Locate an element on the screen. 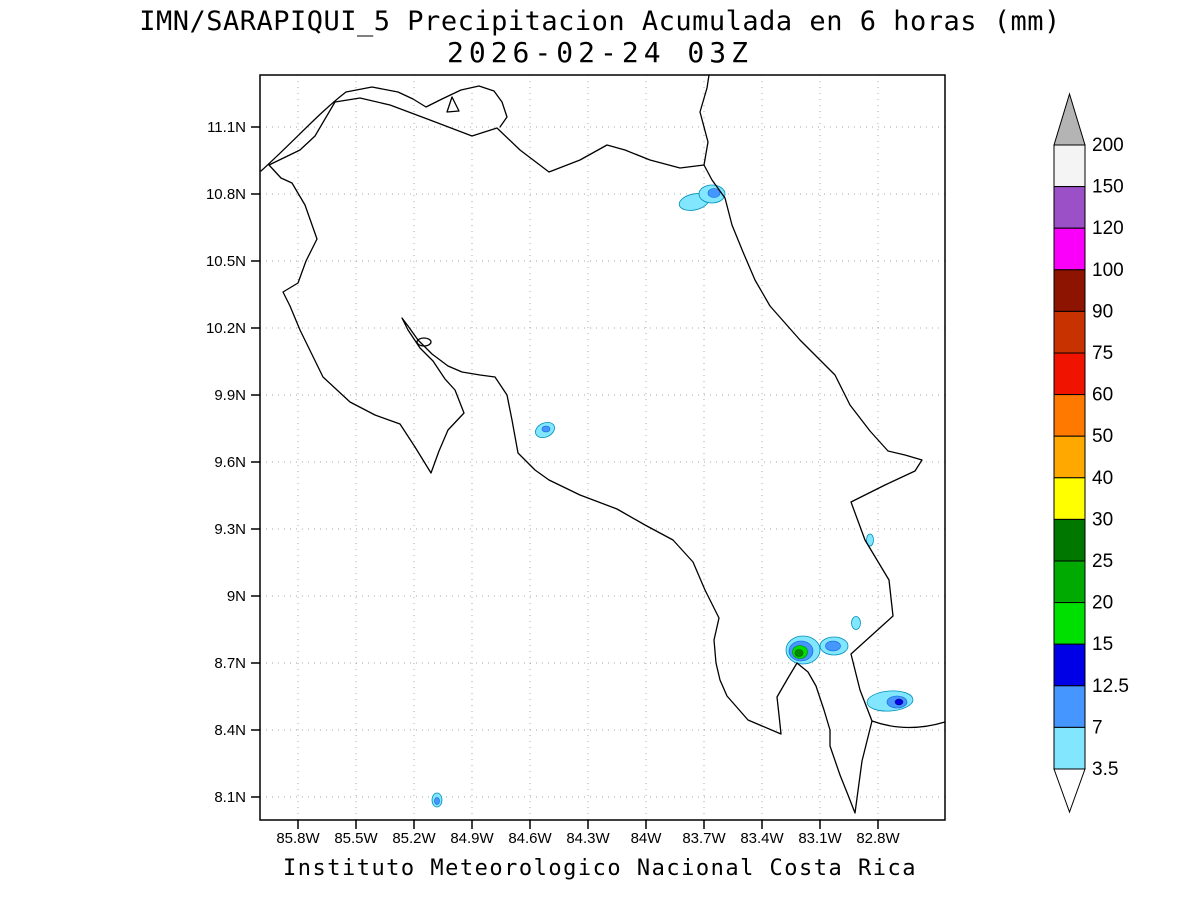  lat-tick-label: 10.8N is located at coordinates (226, 194).